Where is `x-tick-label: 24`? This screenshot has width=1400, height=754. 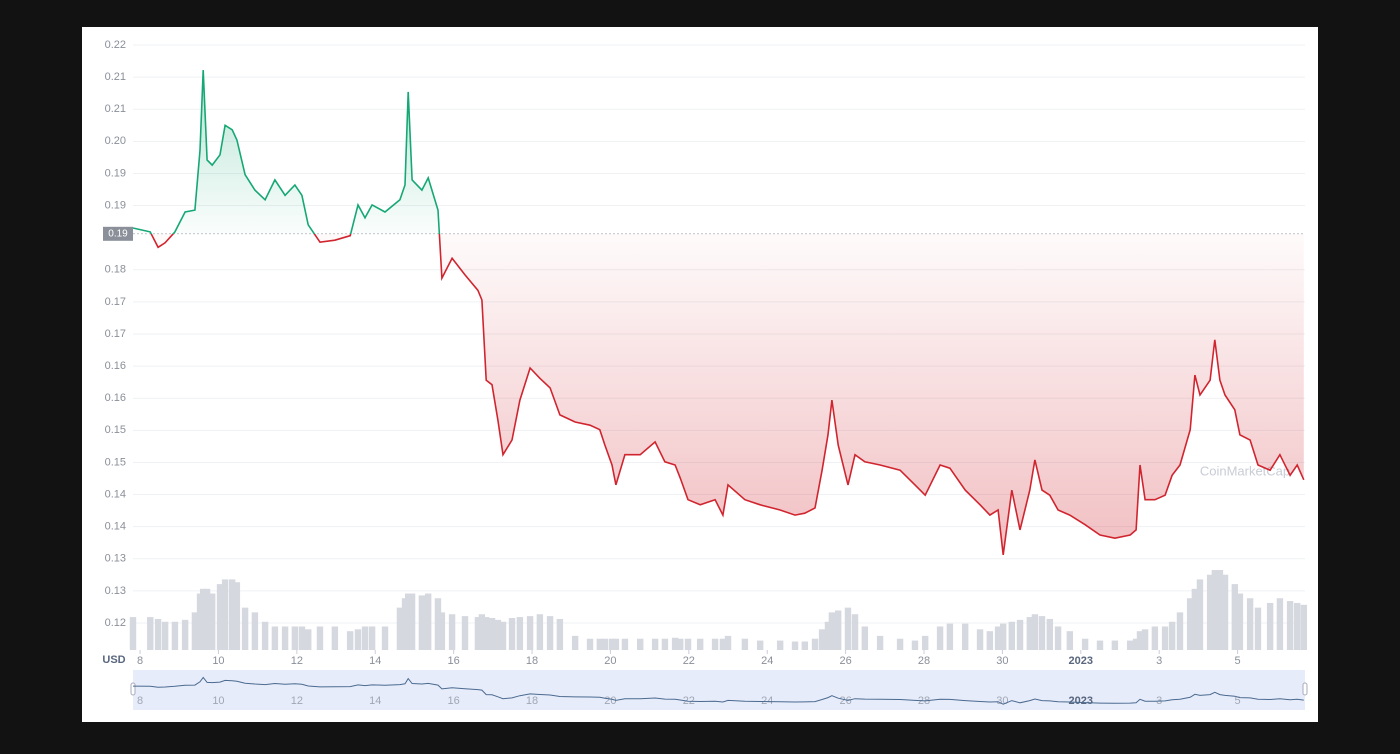 x-tick-label: 24 is located at coordinates (767, 661).